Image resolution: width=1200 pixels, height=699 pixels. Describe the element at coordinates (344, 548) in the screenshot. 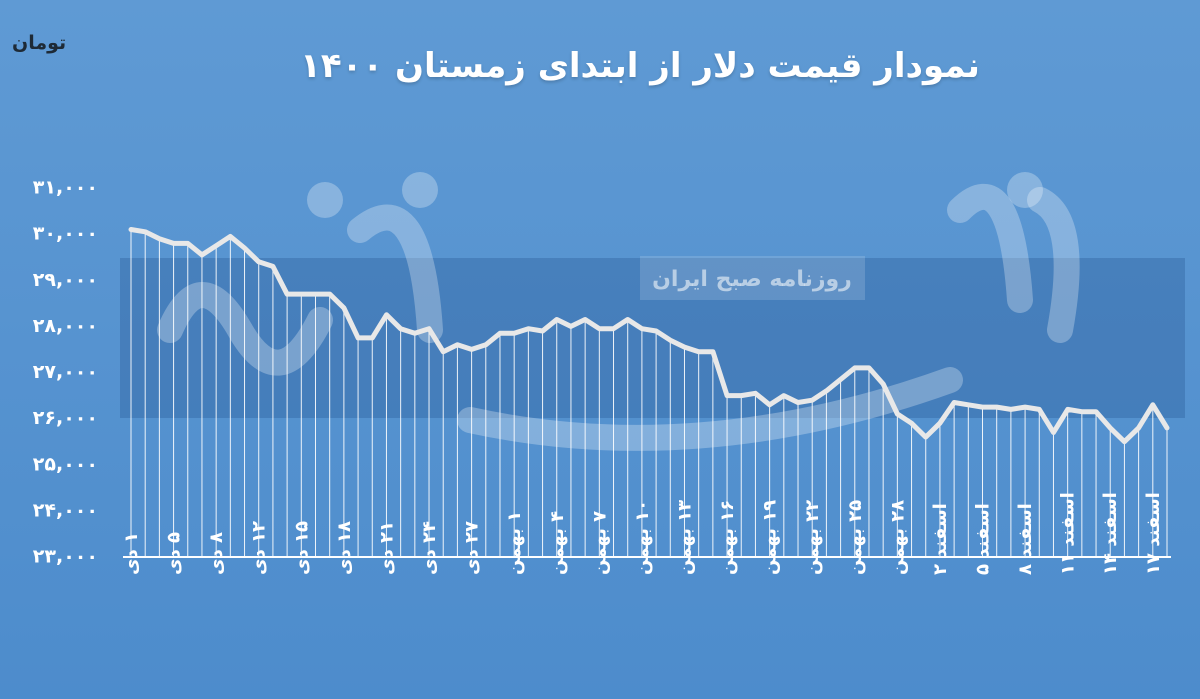

I see `x-tick-label: ۱۸ دی` at that location.